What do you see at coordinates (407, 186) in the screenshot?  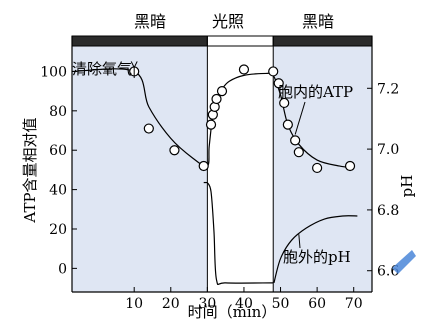 I see `y-axis-title-right: pH` at bounding box center [407, 186].